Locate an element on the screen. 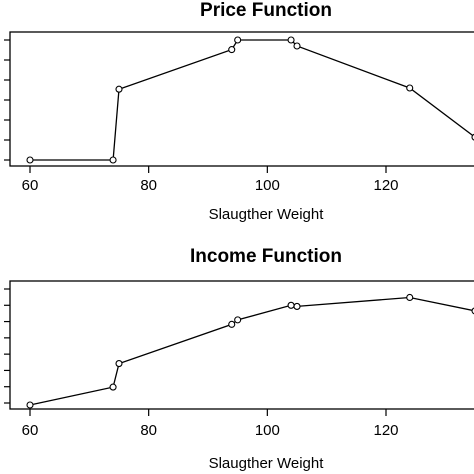 This screenshot has width=474, height=474. chart-title: Price Function is located at coordinates (266, 10).